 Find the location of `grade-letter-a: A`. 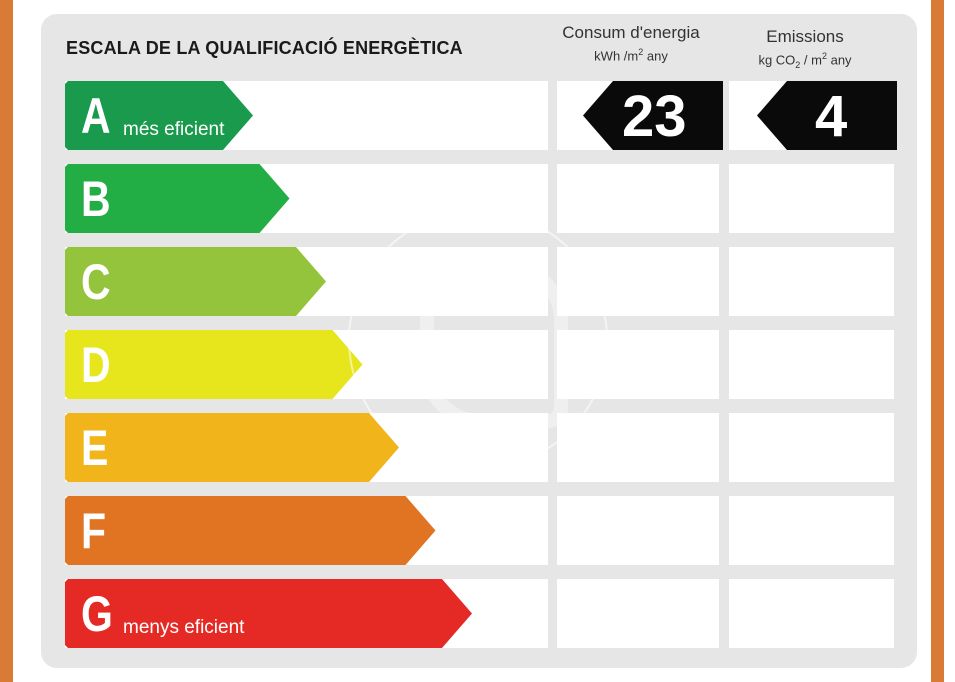

grade-letter-a: A is located at coordinates (96, 116).